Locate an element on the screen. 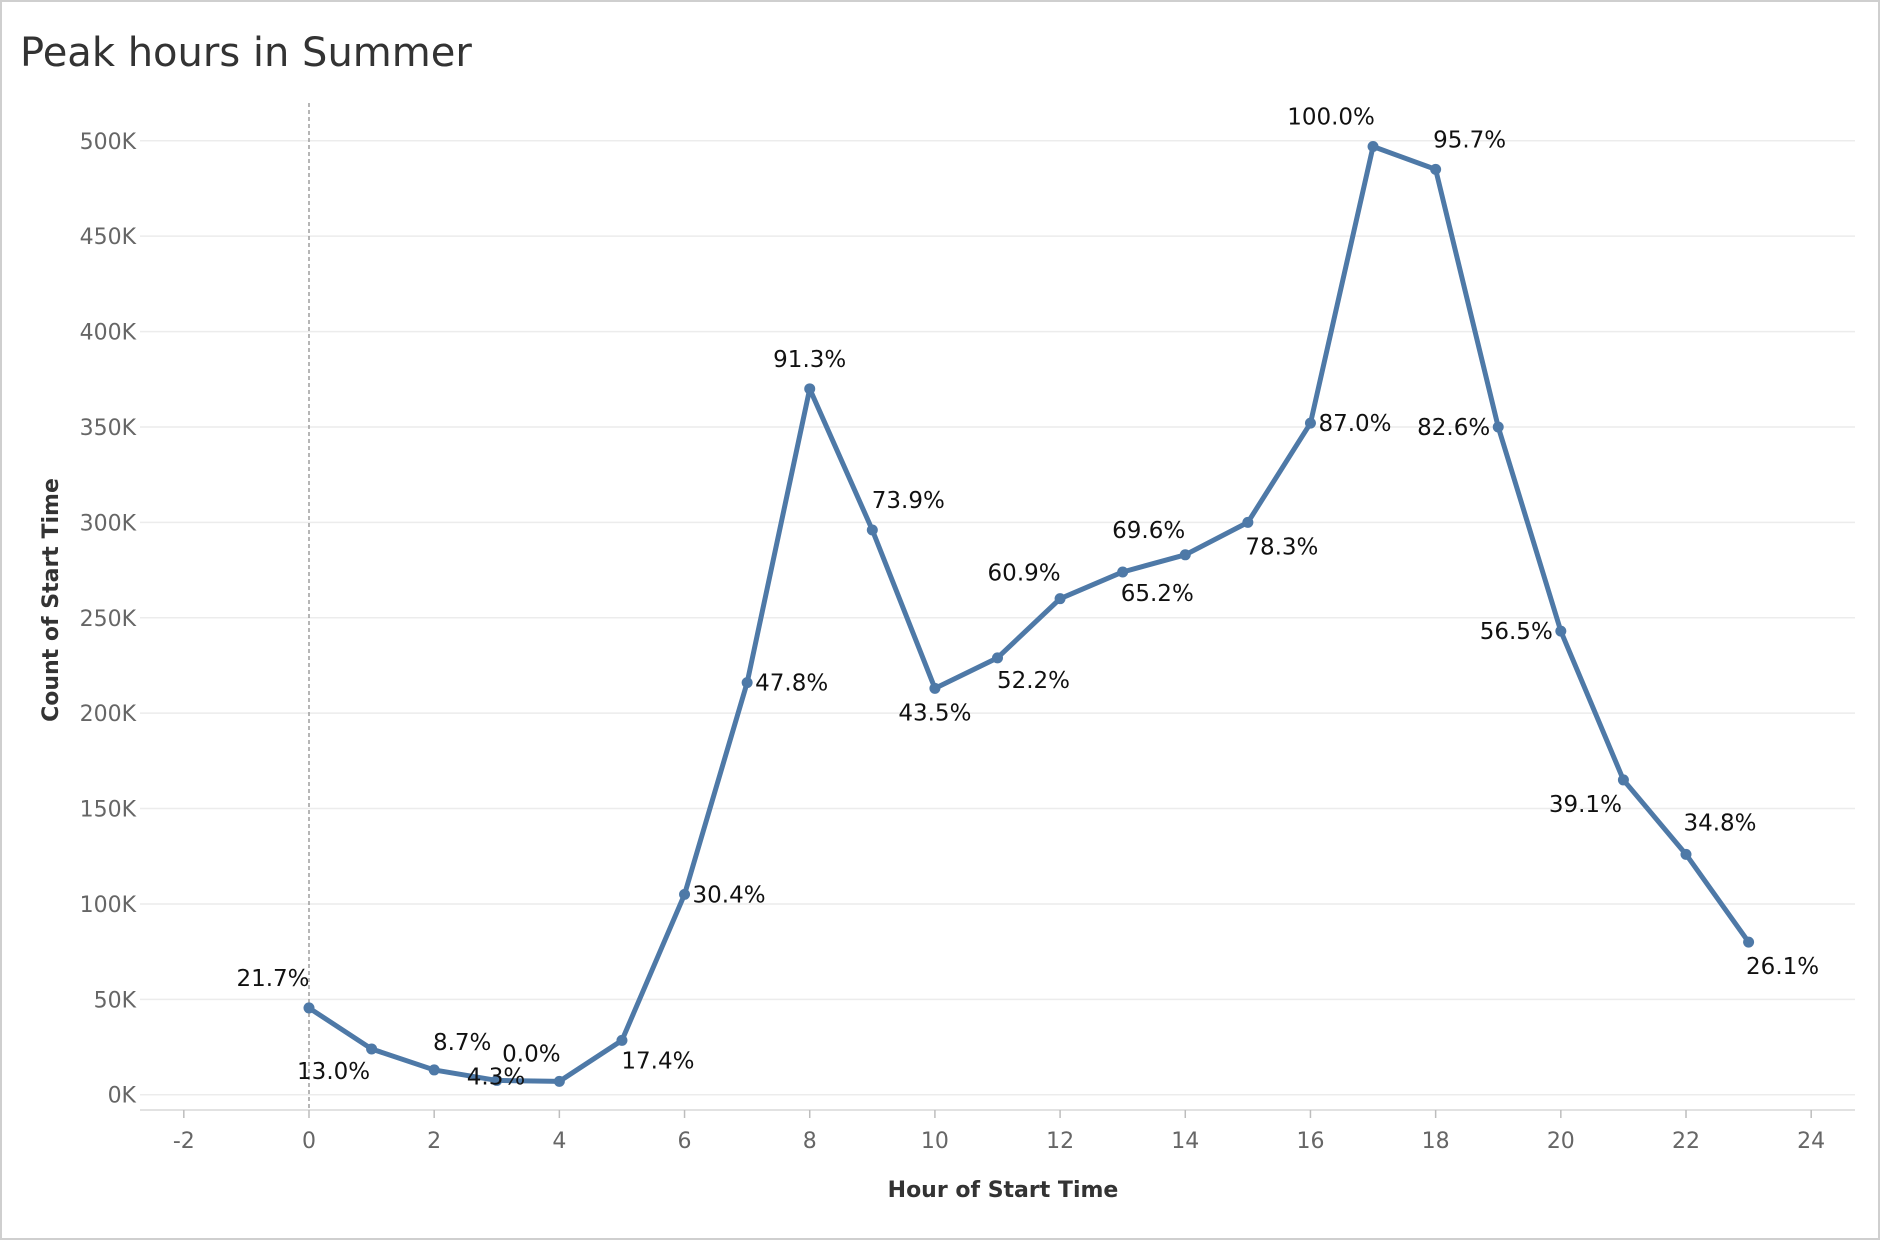  data-label: 78.3% is located at coordinates (1281, 547).